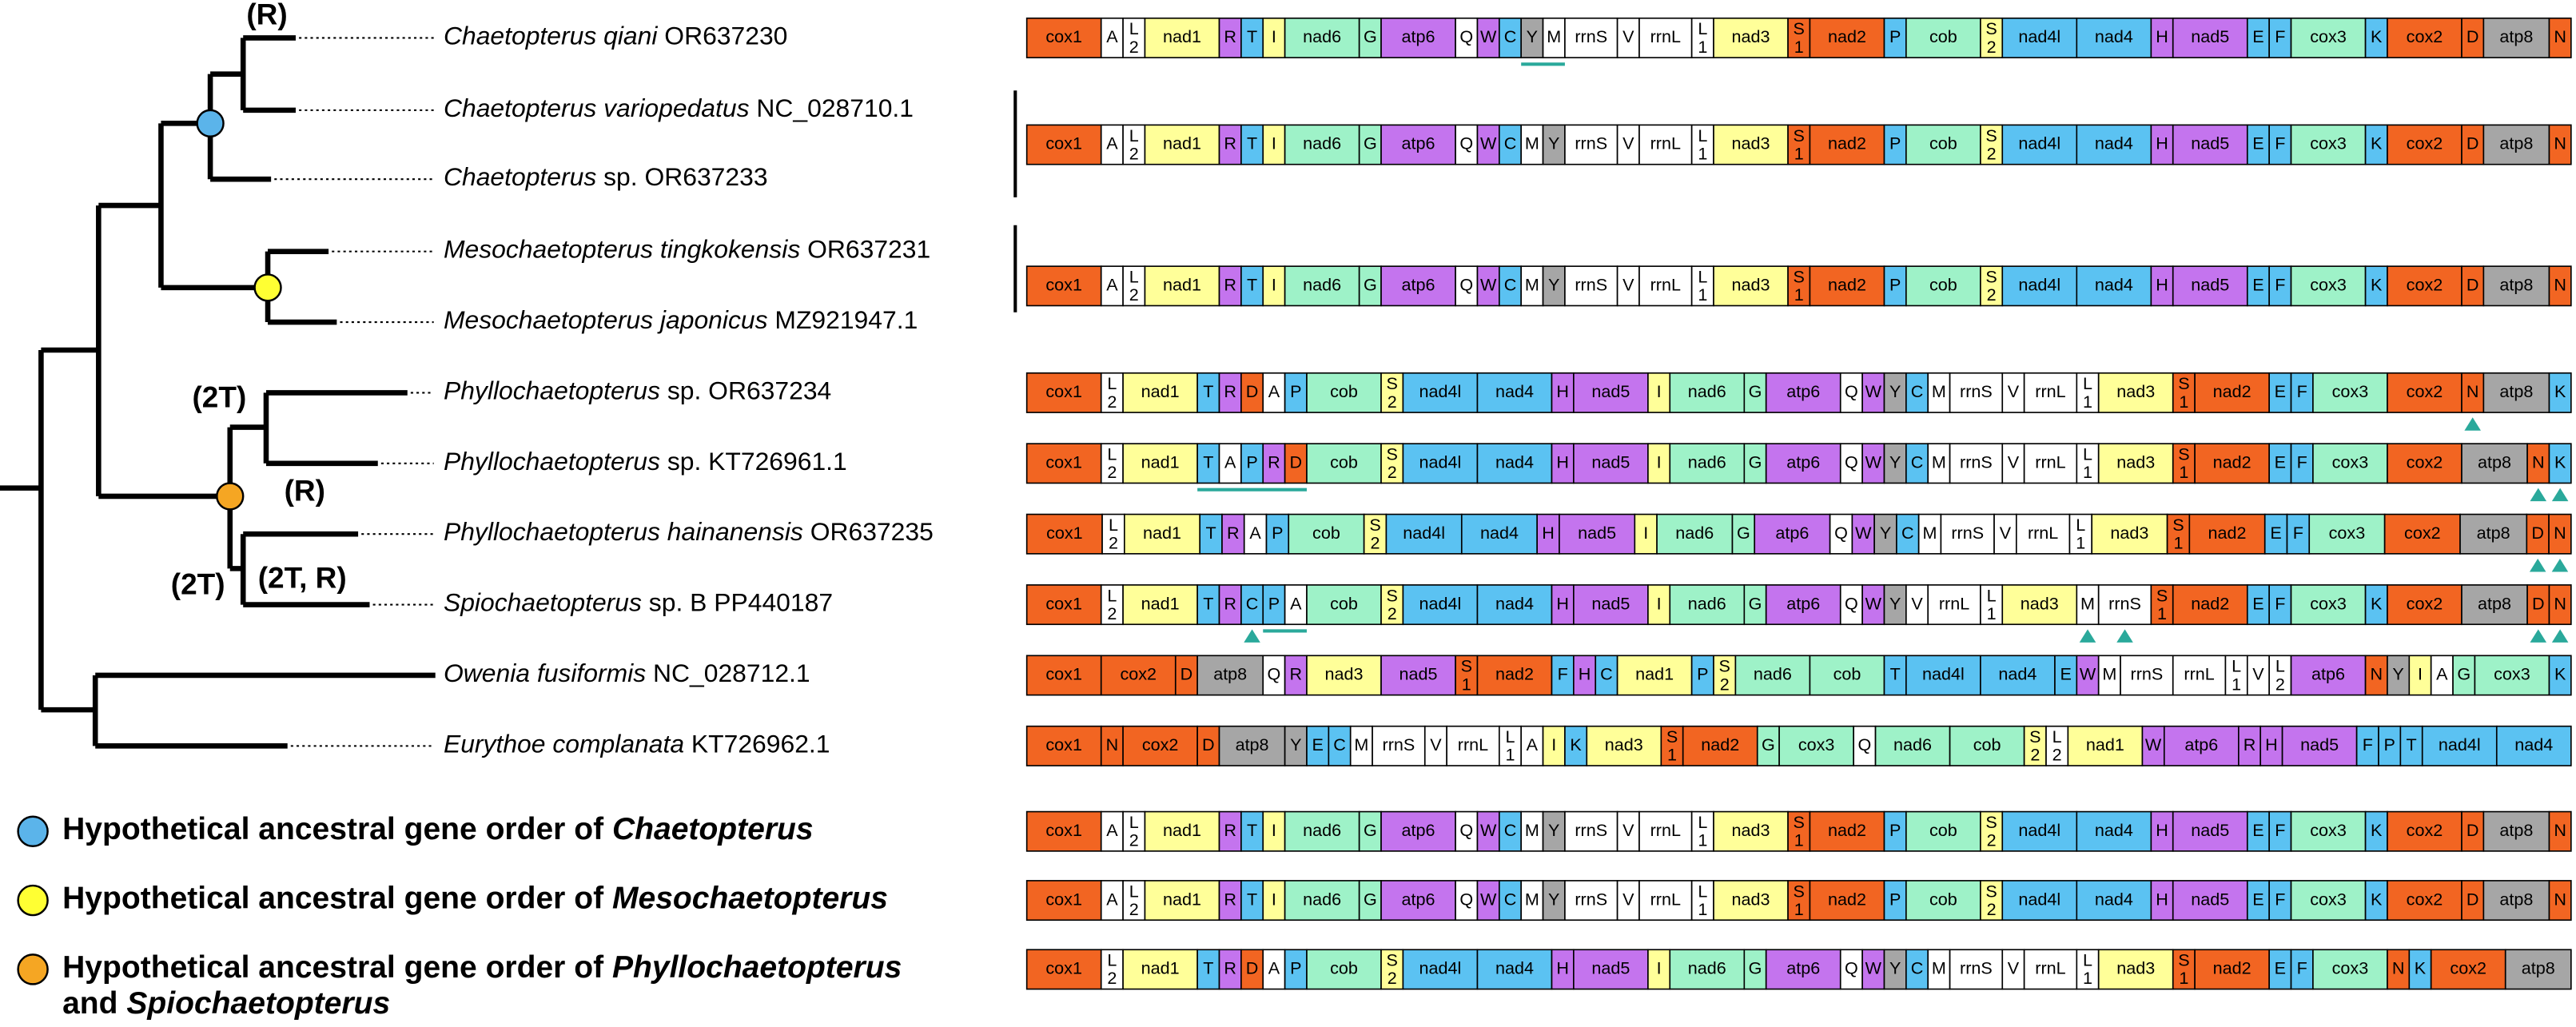  I want to click on gene-label: nad4l, so click(1440, 391).